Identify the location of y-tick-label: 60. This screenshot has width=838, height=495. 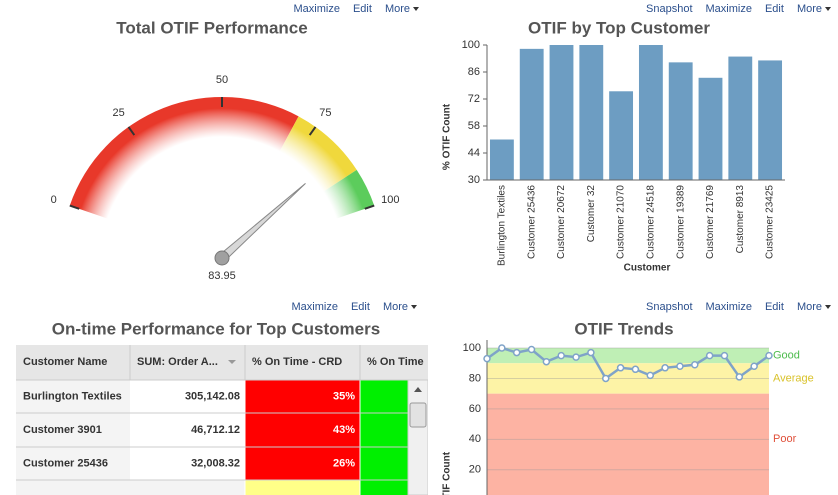
(475, 409).